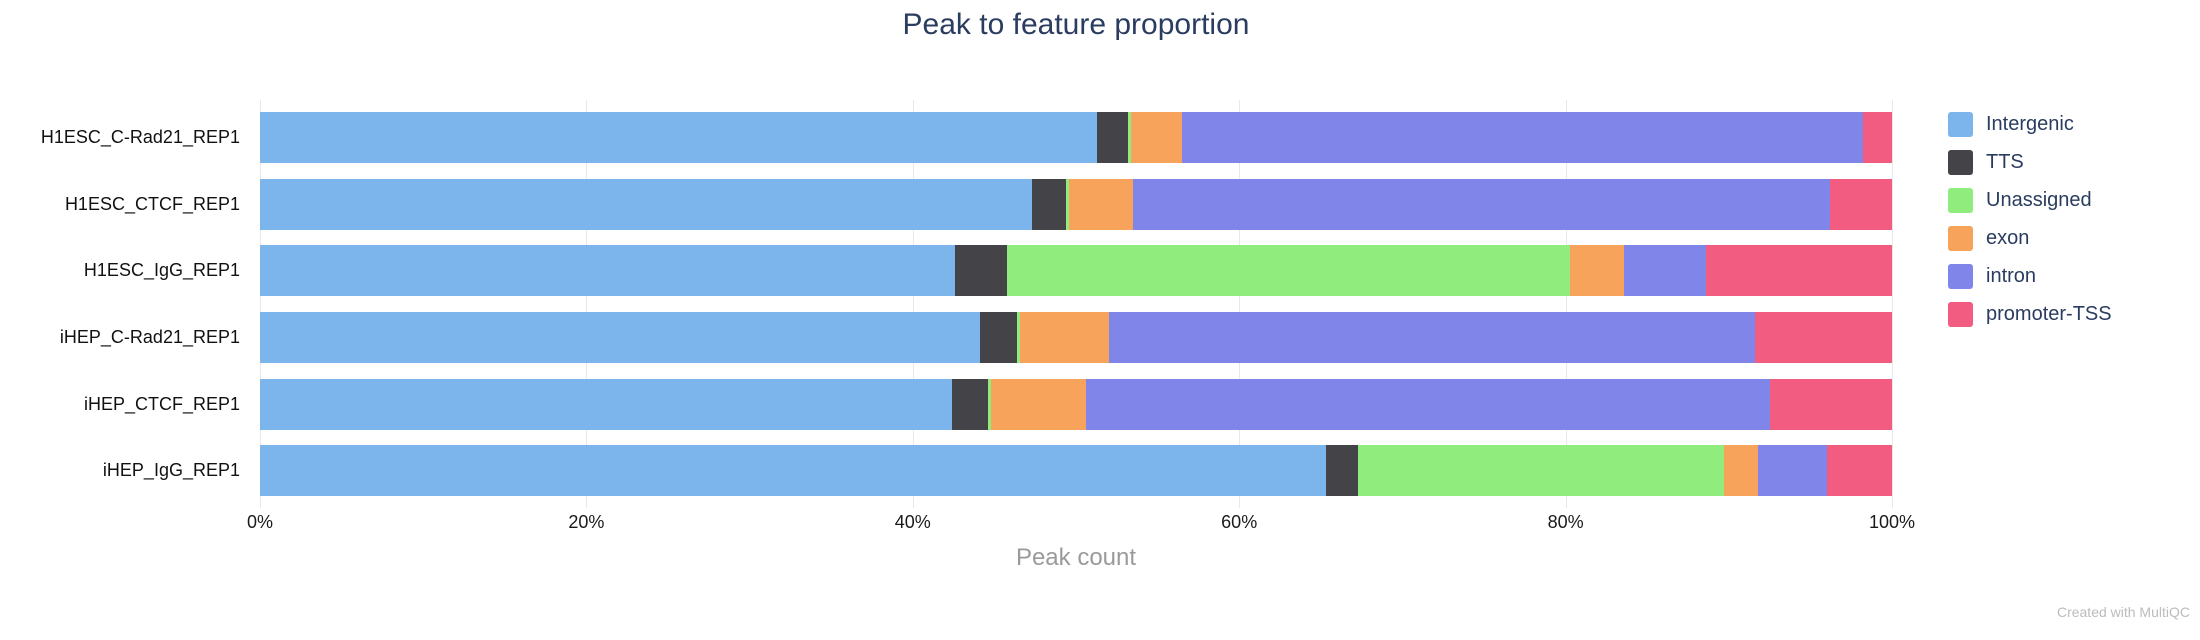  What do you see at coordinates (2030, 162) in the screenshot?
I see `legend-item-tts: TTS` at bounding box center [2030, 162].